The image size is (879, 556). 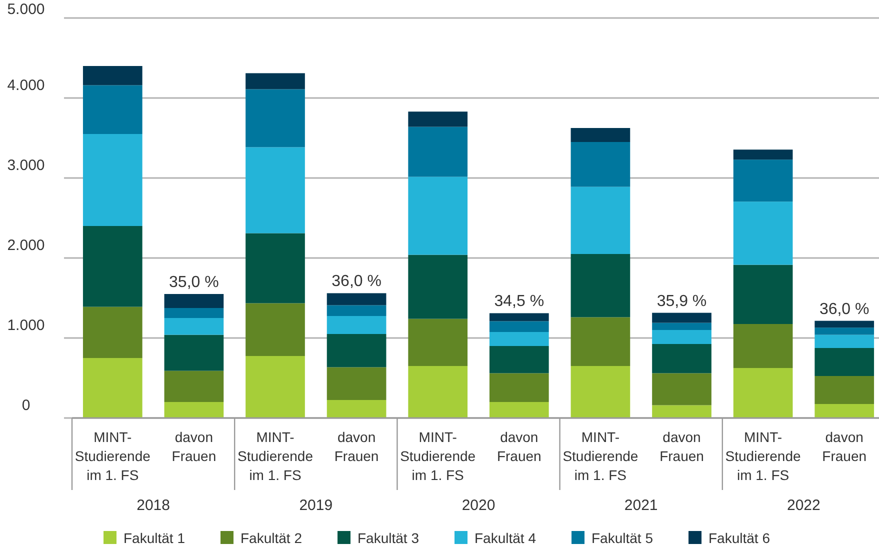 I want to click on legend-label: Fakultät 6, so click(x=739, y=538).